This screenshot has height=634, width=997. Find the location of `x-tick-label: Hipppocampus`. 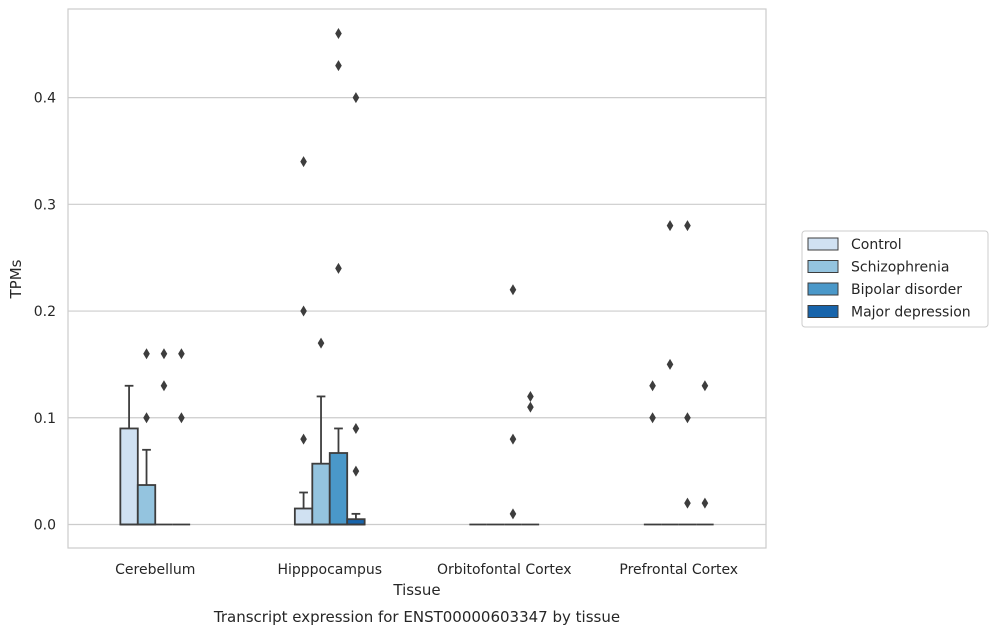

x-tick-label: Hipppocampus is located at coordinates (329, 570).